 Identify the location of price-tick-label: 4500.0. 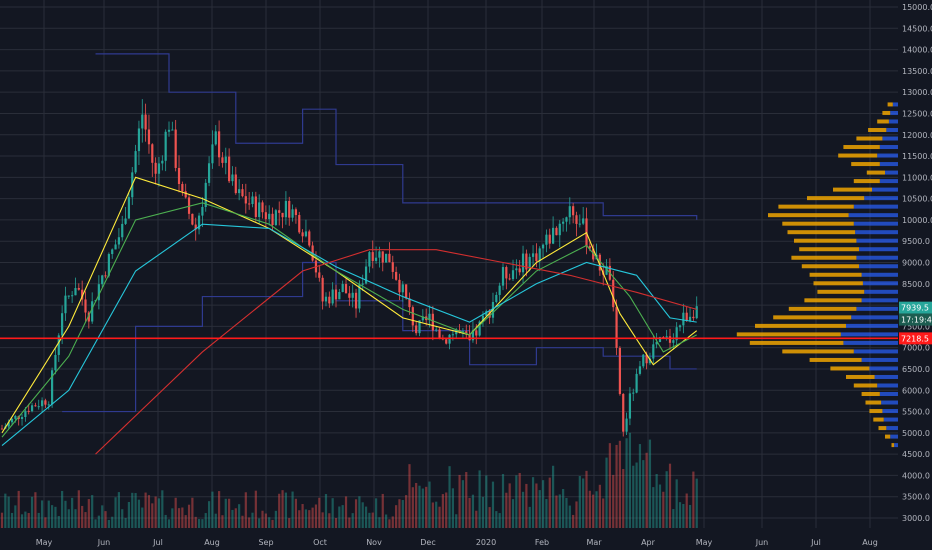
(916, 454).